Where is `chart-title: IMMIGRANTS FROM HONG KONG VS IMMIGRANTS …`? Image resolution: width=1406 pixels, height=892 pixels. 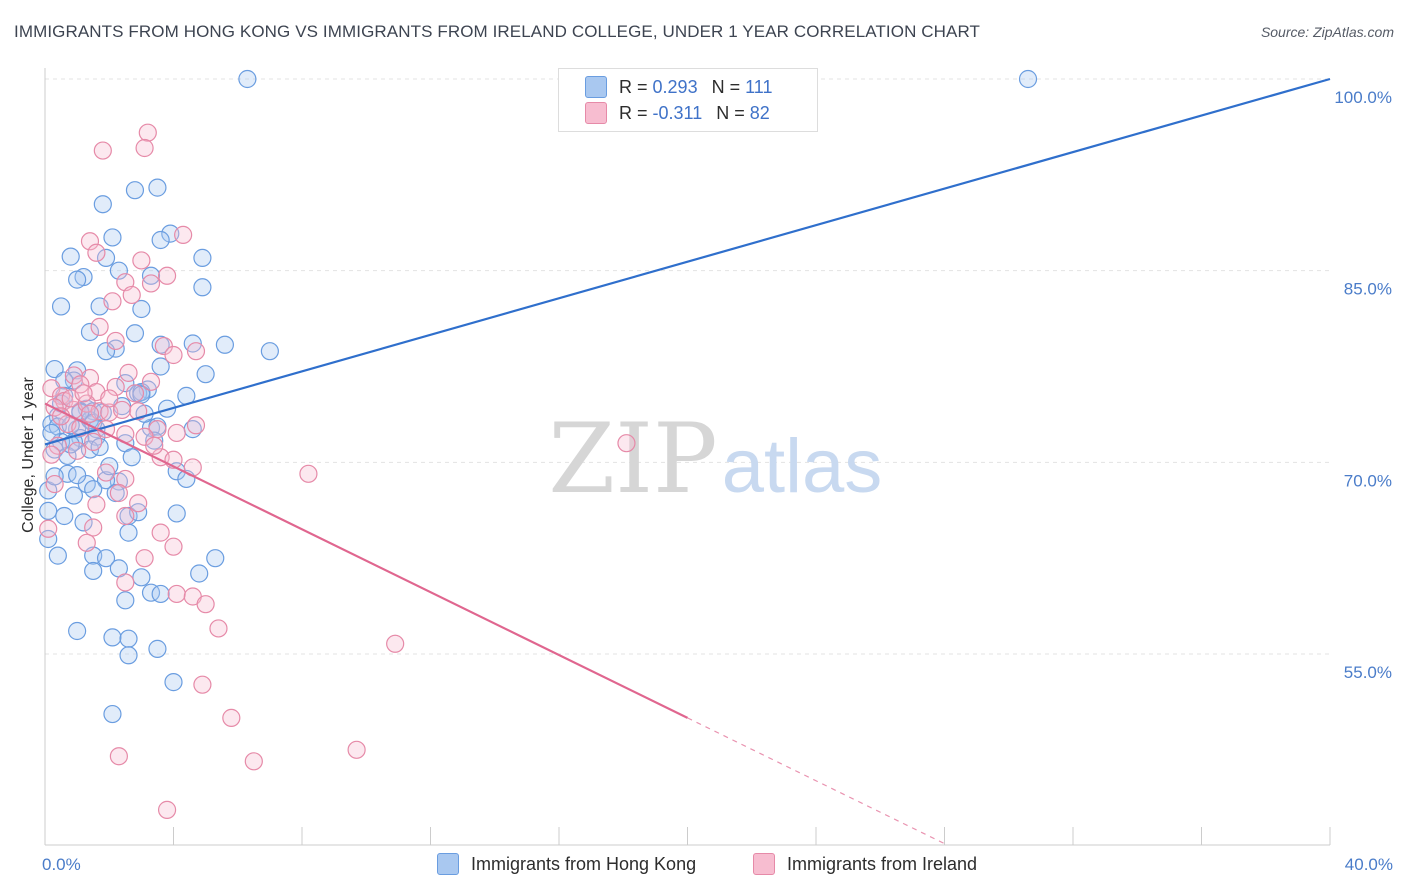
chart-title: IMMIGRANTS FROM HONG KONG VS IMMIGRANTS … is located at coordinates (497, 31).